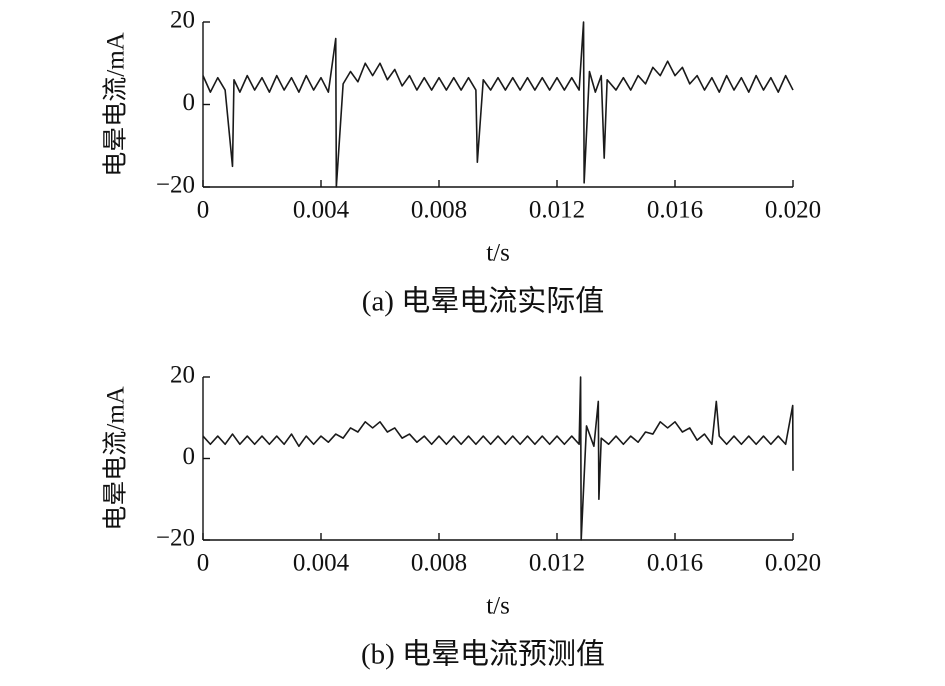 This screenshot has height=686, width=945. Describe the element at coordinates (483, 301) in the screenshot. I see `caption: (a) 电晕电流实际值` at that location.